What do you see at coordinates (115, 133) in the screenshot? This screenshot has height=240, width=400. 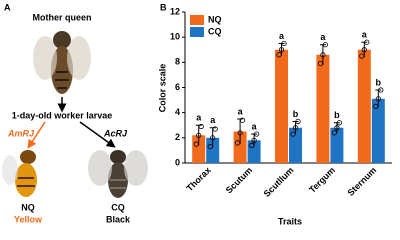 I see `gene-label: AcRJ` at bounding box center [115, 133].